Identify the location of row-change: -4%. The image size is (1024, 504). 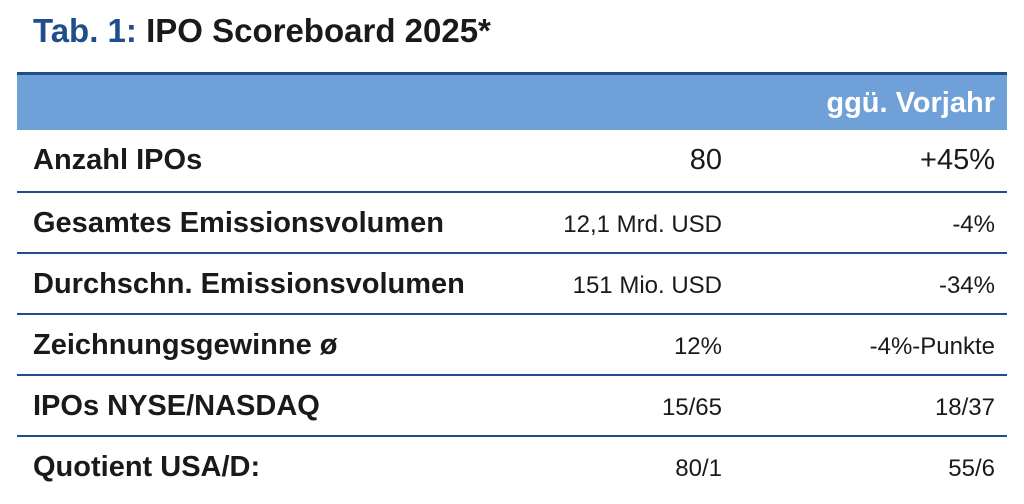
(973, 224).